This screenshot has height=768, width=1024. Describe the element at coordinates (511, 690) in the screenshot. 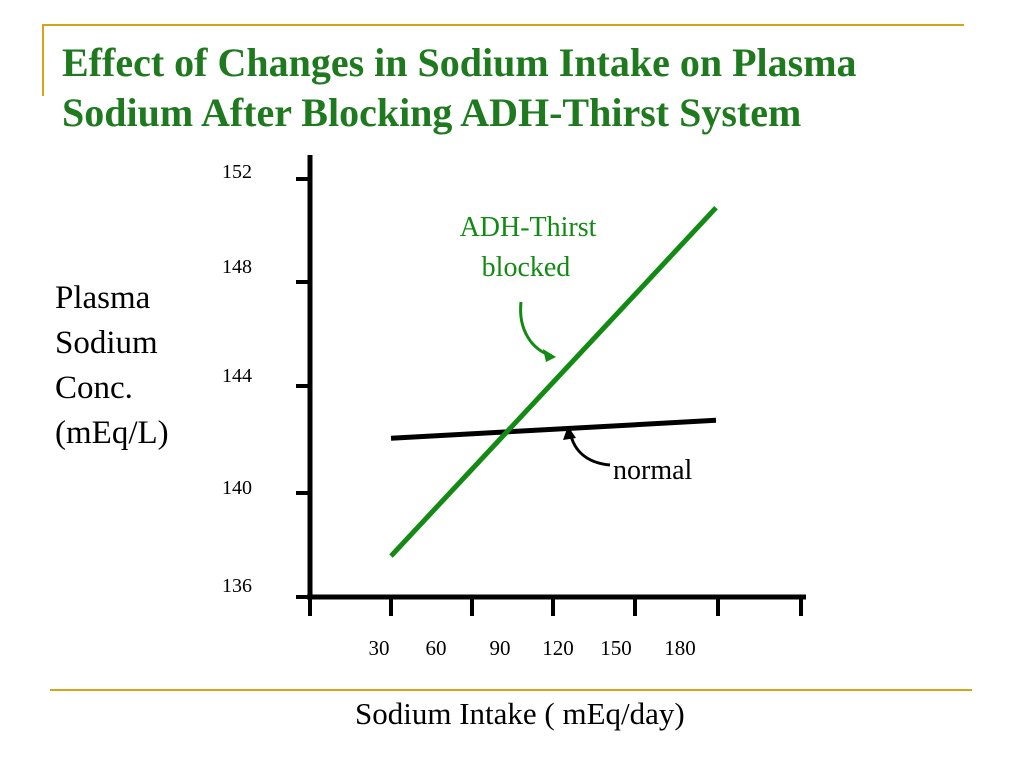

I see `bottom-accent-rule` at that location.